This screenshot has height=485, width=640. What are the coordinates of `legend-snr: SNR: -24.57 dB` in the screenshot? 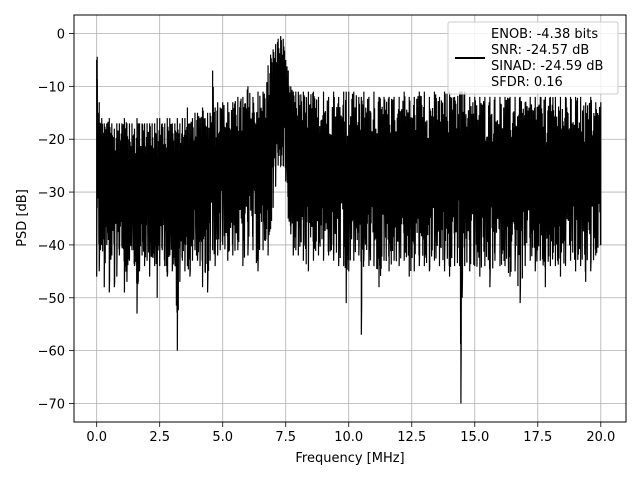 It's located at (540, 50).